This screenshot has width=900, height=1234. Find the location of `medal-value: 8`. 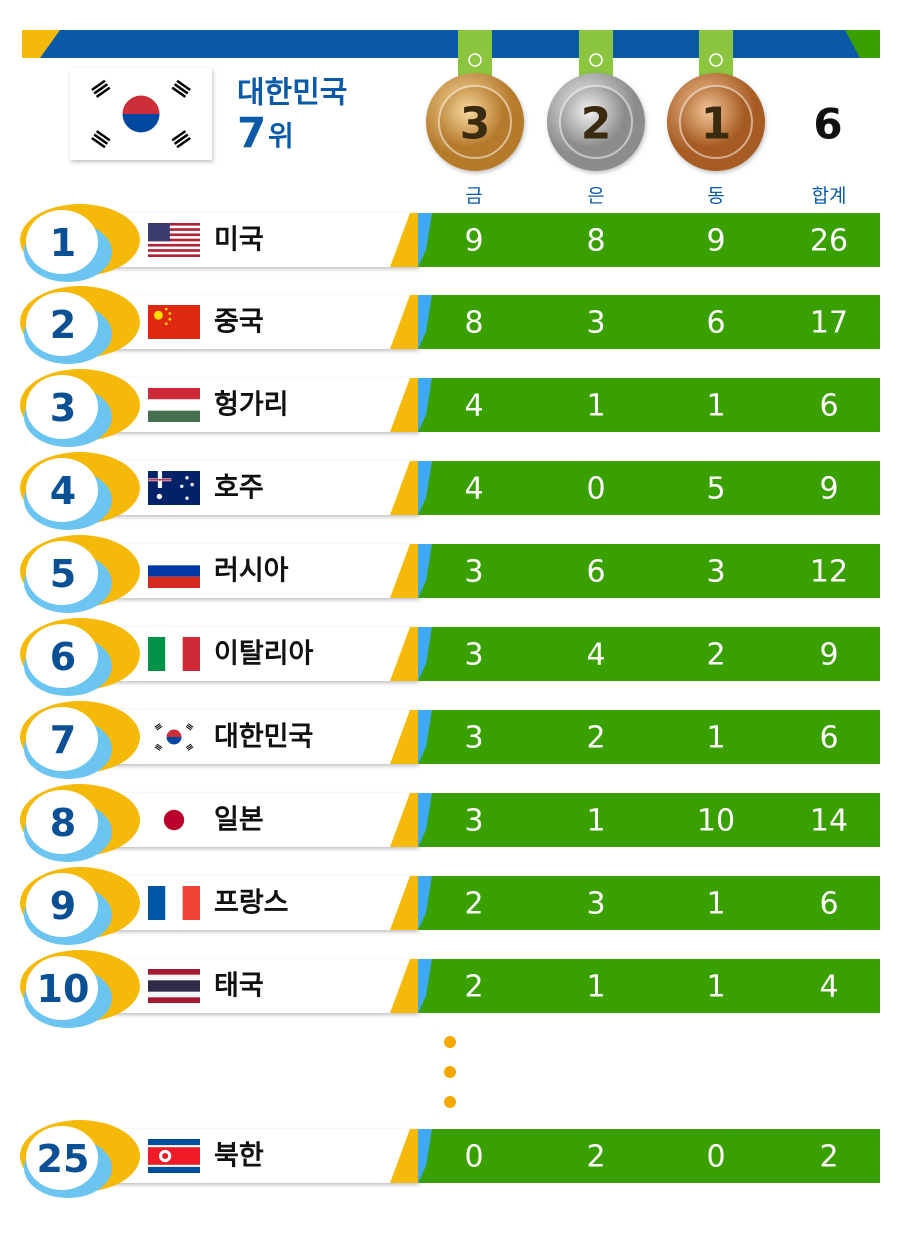

medal-value: 8 is located at coordinates (595, 241).